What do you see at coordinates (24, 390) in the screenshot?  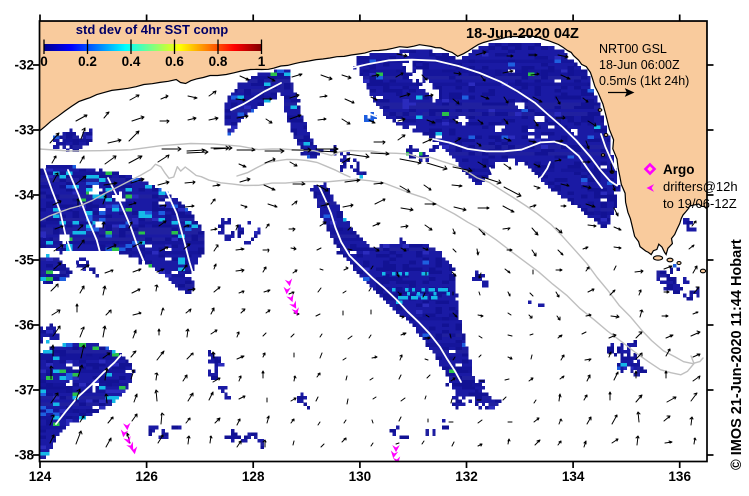 I see `y-axis-tick-label: -37` at bounding box center [24, 390].